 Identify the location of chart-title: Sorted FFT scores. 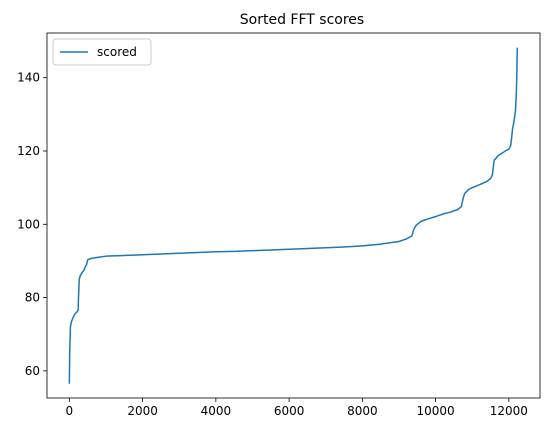
(302, 20).